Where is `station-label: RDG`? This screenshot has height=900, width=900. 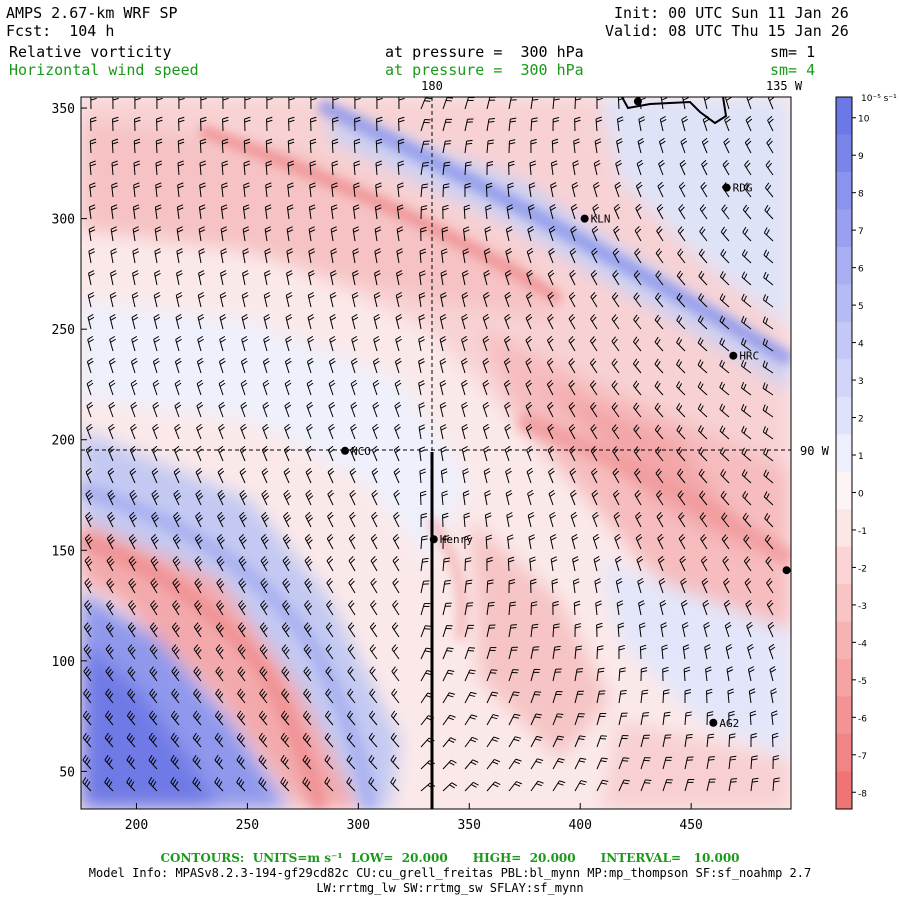
station-label: RDG is located at coordinates (743, 188).